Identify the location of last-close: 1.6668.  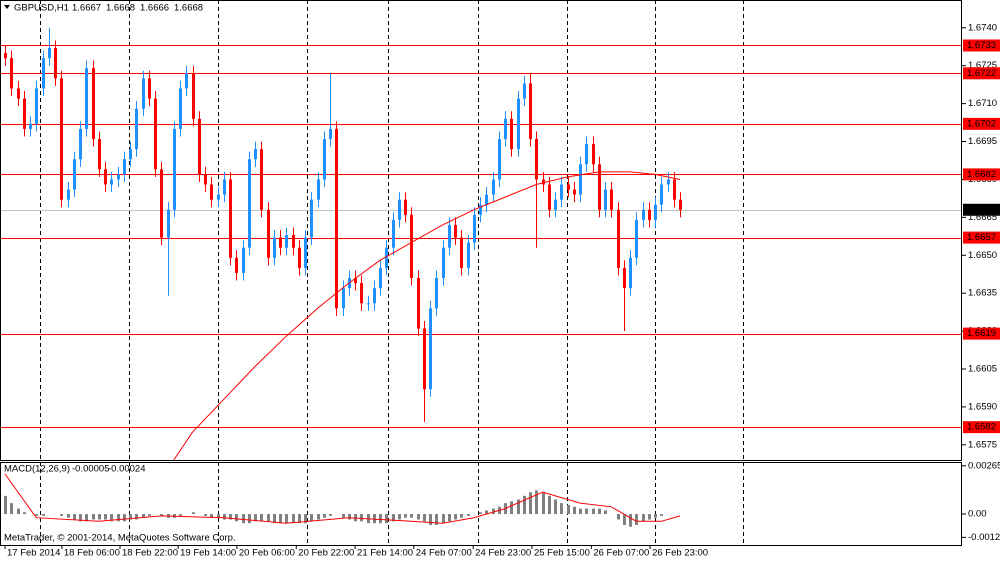
(188, 8).